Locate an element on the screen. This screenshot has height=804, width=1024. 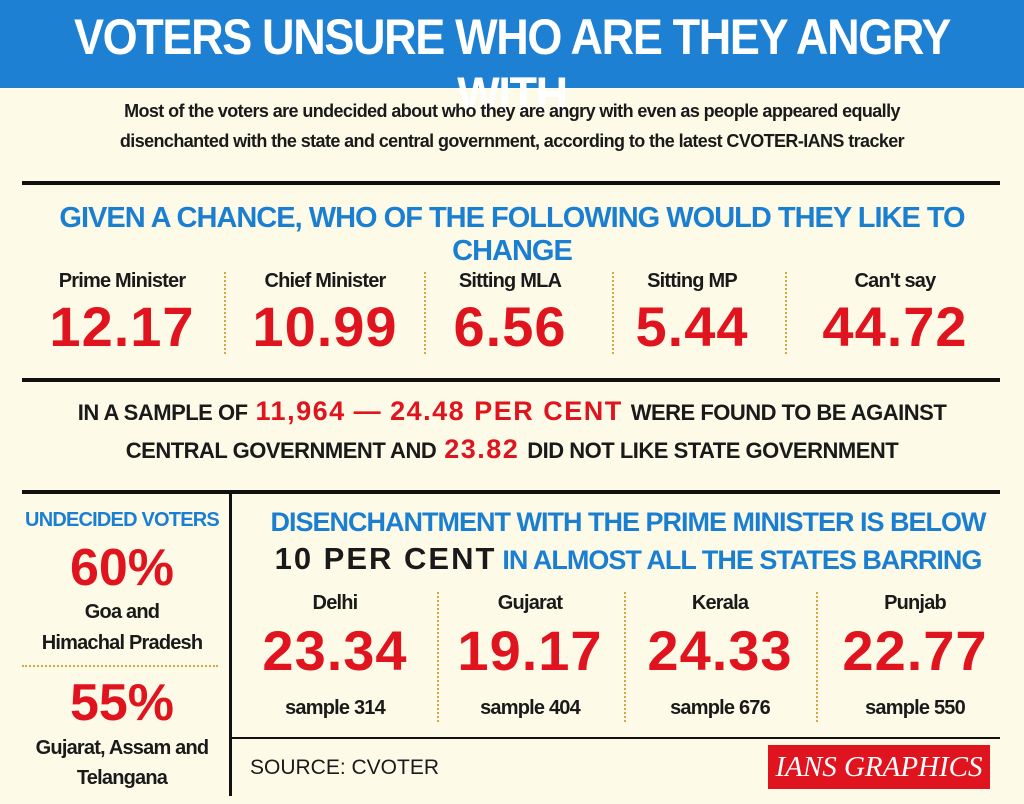
text: DID NOT LIKE STATE GOVERNMENT is located at coordinates (713, 450).